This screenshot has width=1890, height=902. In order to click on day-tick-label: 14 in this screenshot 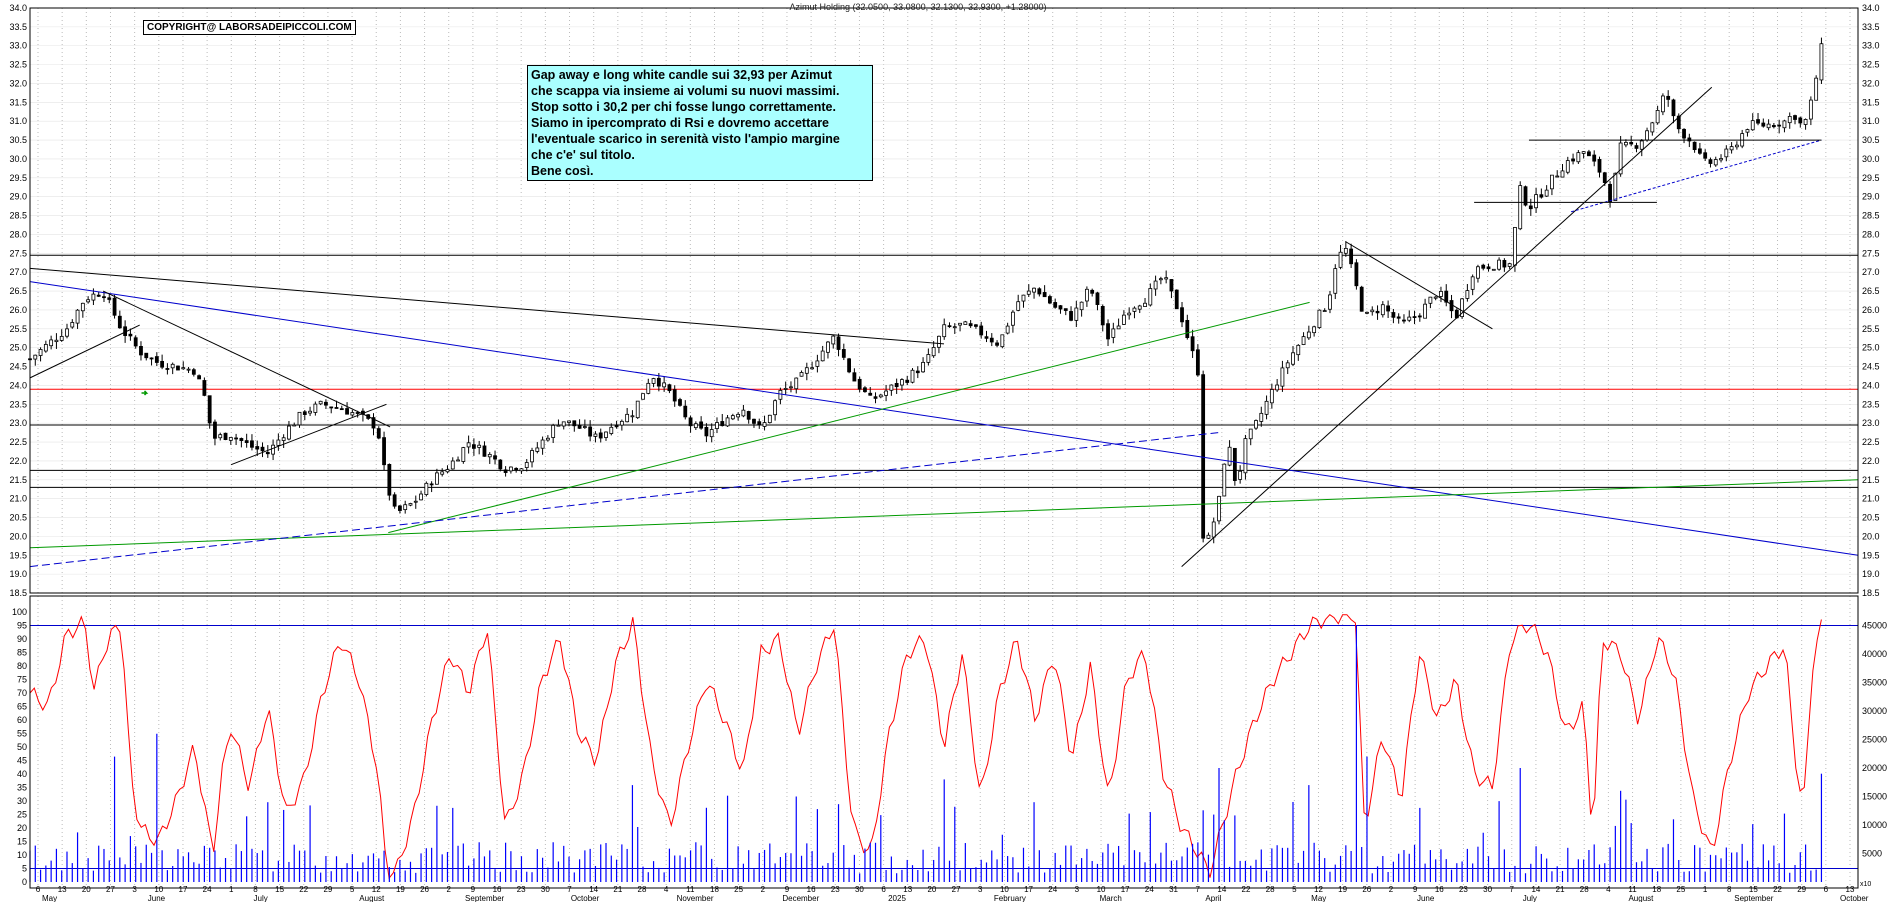, I will do `click(1221, 889)`.